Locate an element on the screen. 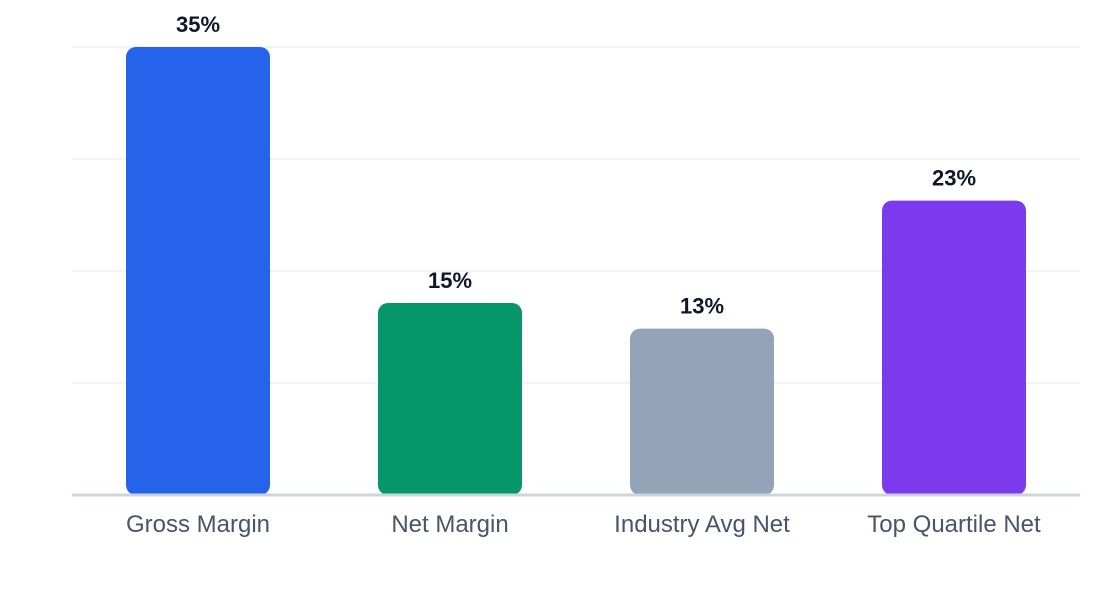  category-label: Gross Margin is located at coordinates (198, 524).